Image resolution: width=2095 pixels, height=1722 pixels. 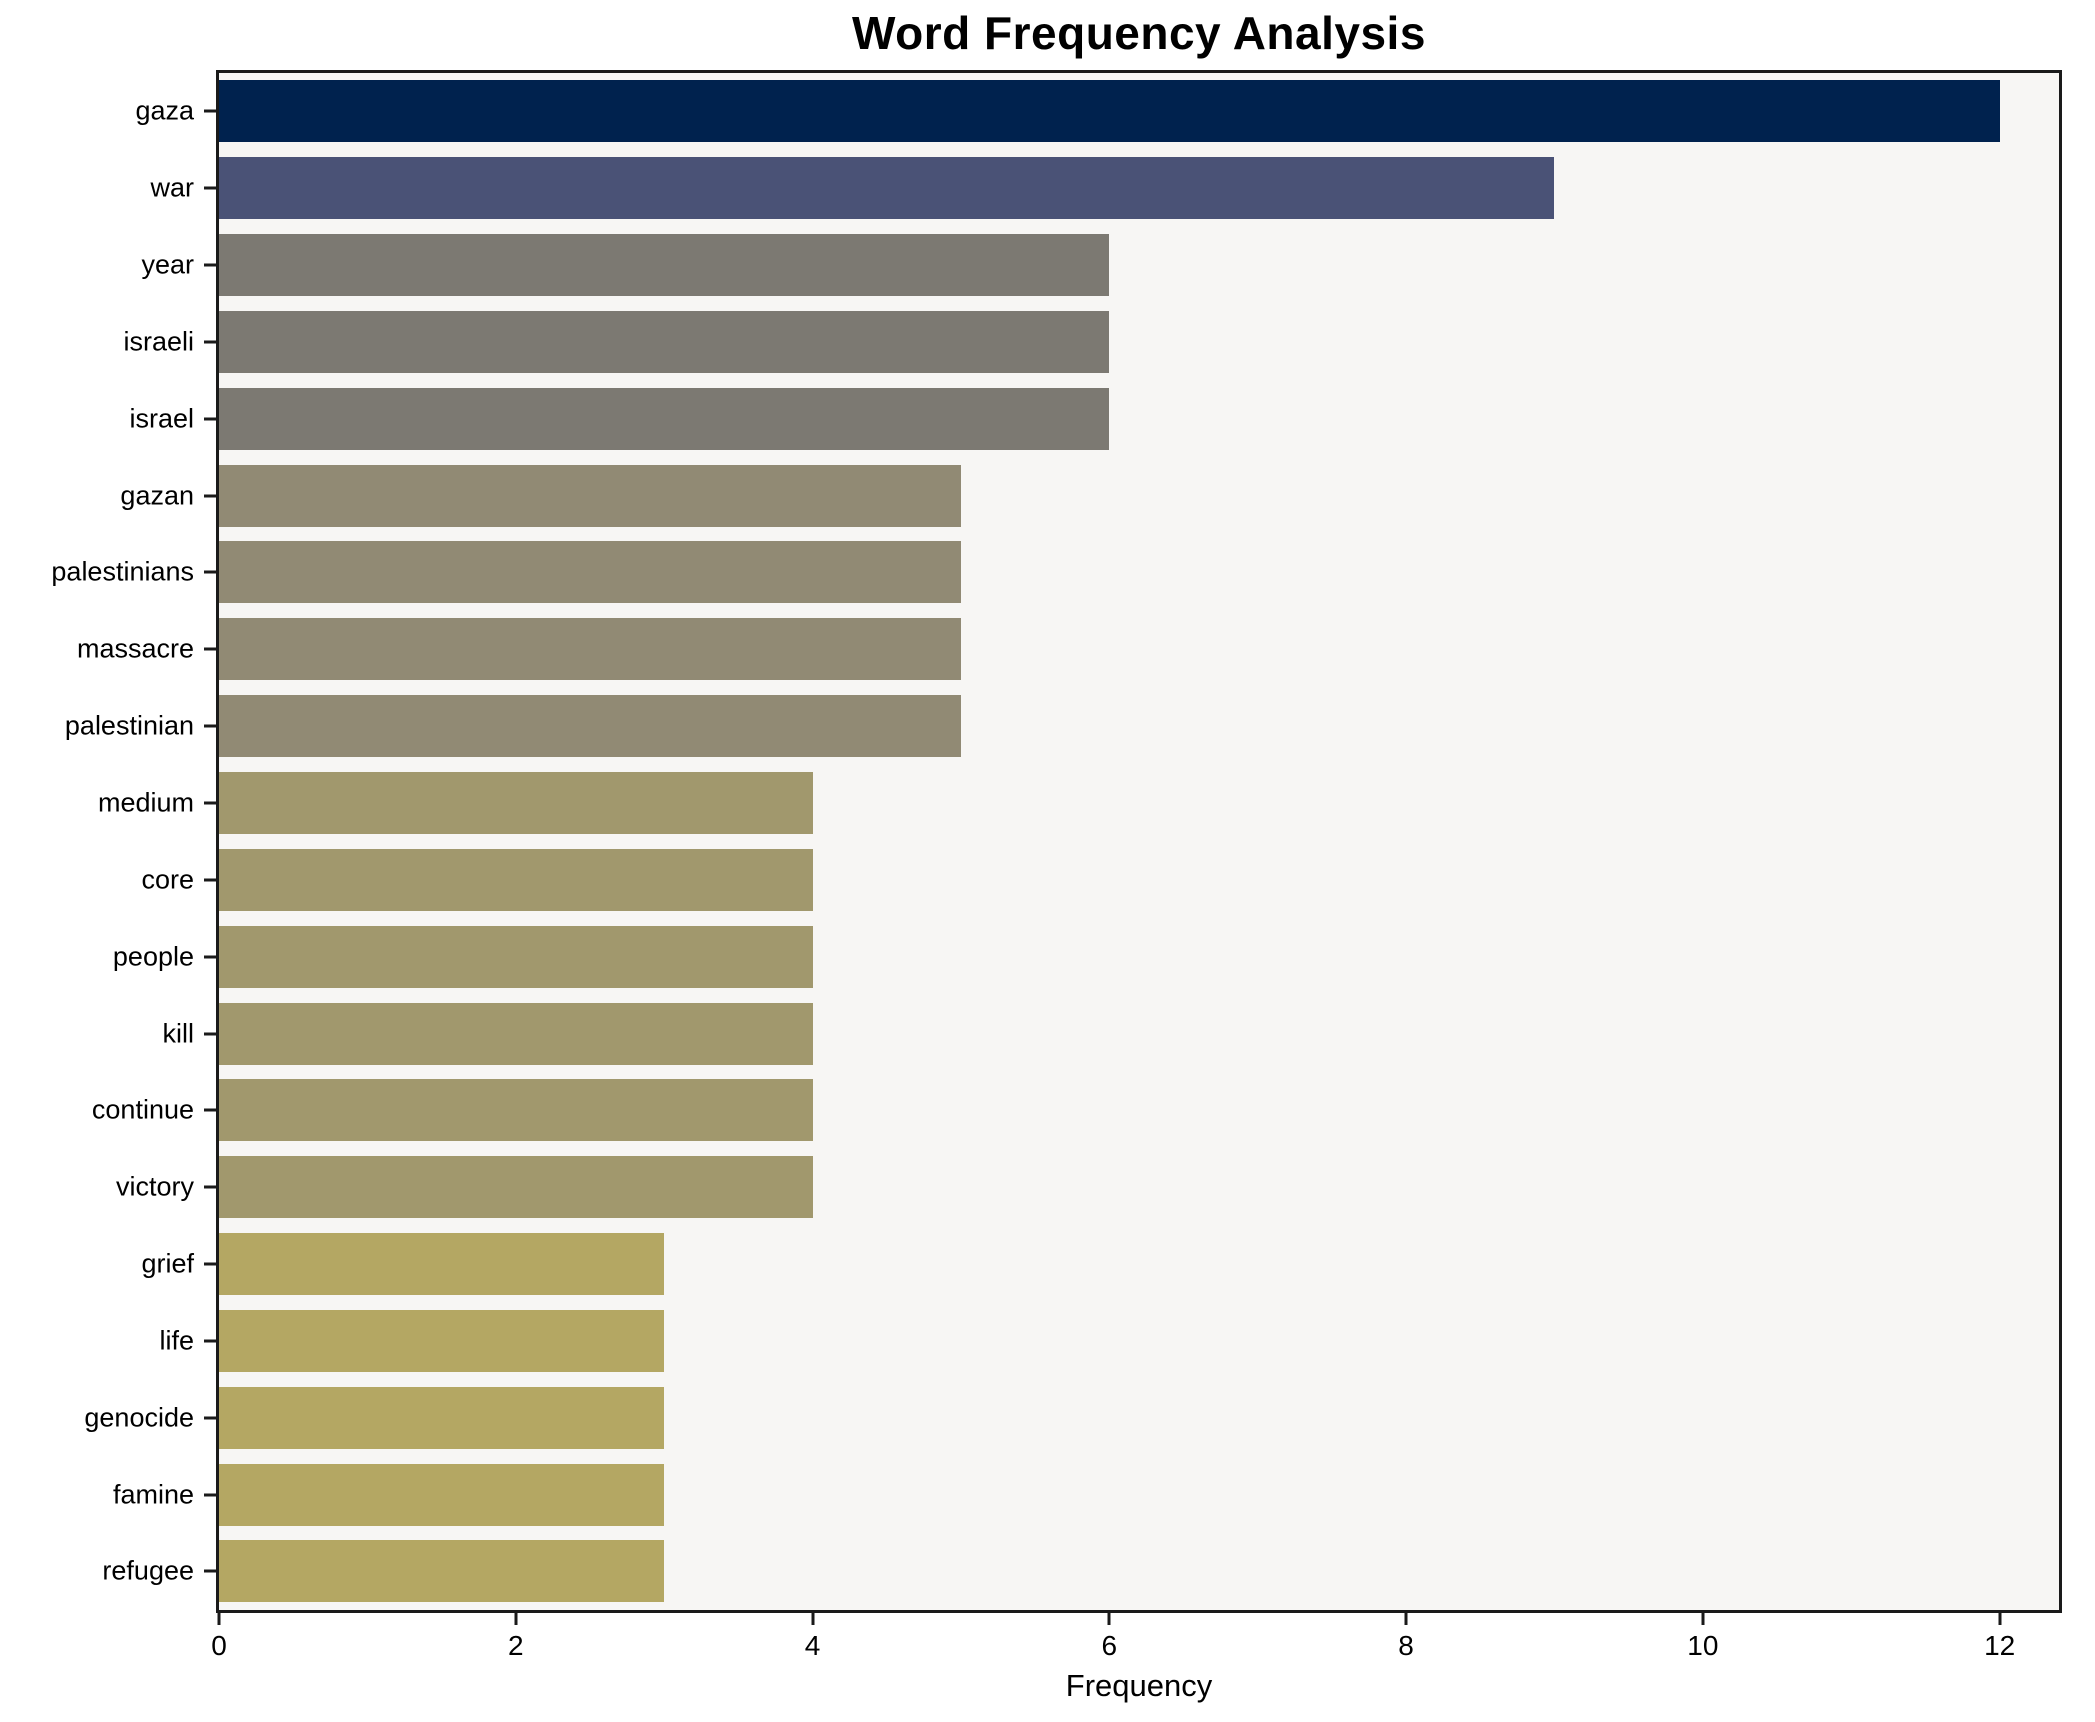 I want to click on bar-row-palestinians: palestinians, so click(x=1055, y=572).